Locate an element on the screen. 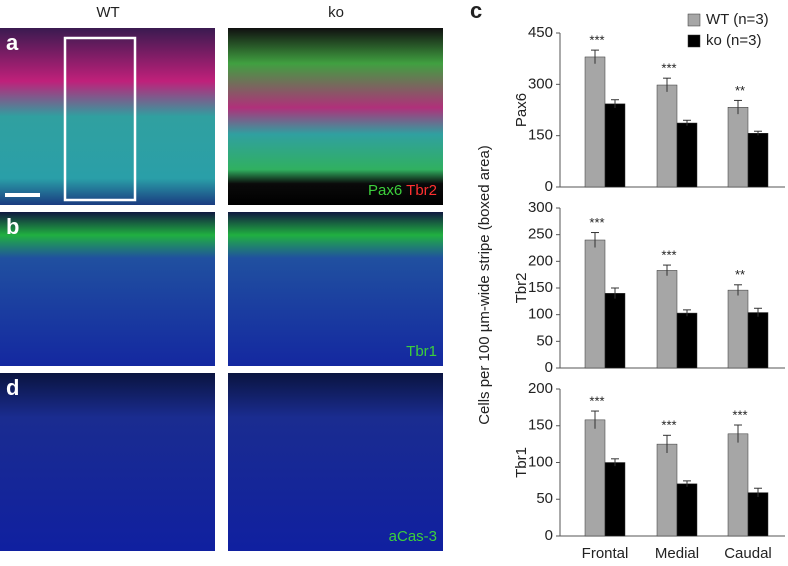 The height and width of the screenshot is (566, 788). x-tick-label: Frontal is located at coordinates (605, 553).